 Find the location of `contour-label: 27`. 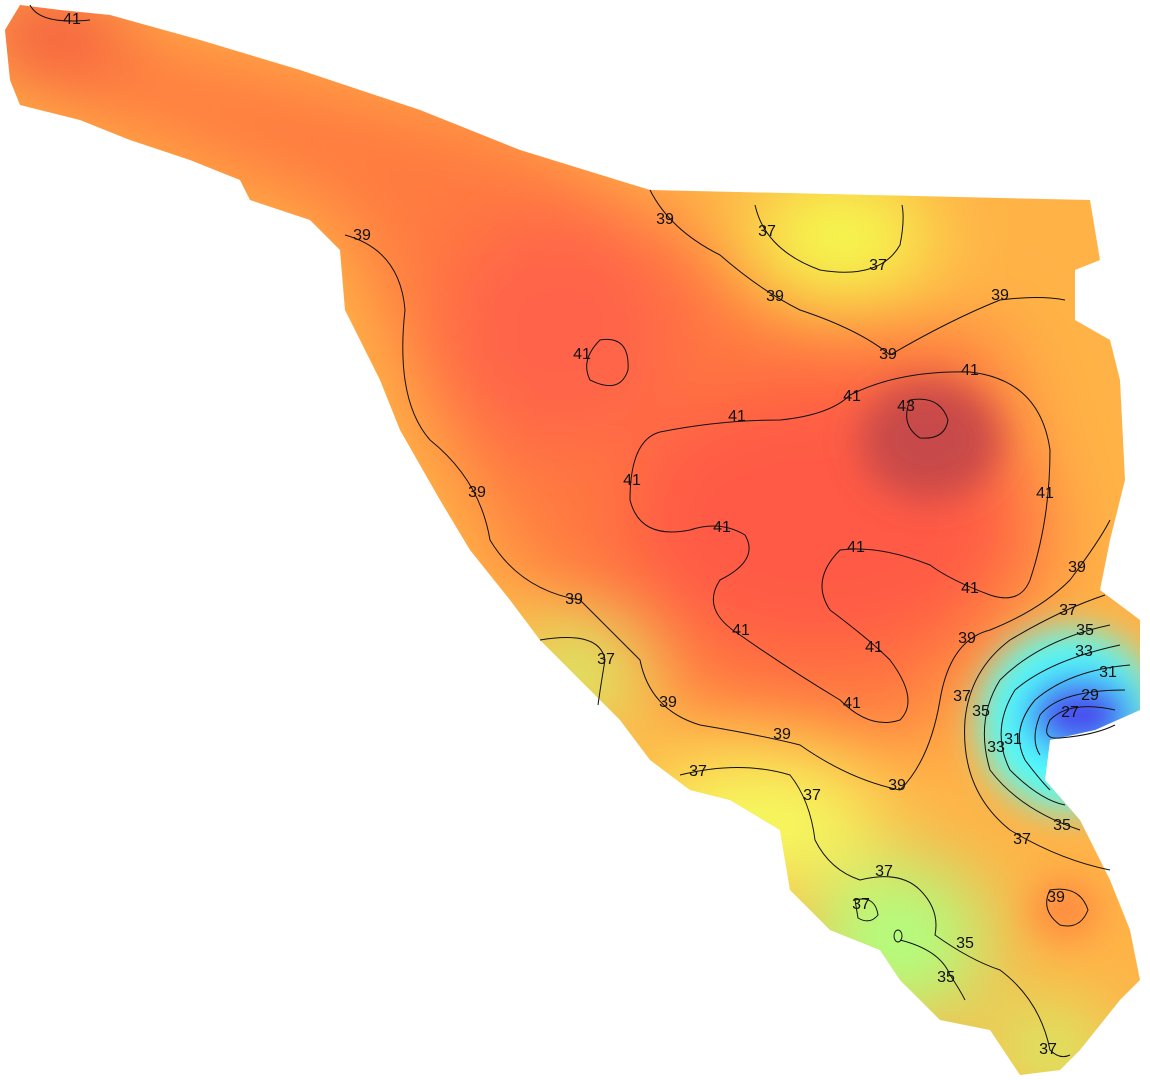

contour-label: 27 is located at coordinates (1070, 712).